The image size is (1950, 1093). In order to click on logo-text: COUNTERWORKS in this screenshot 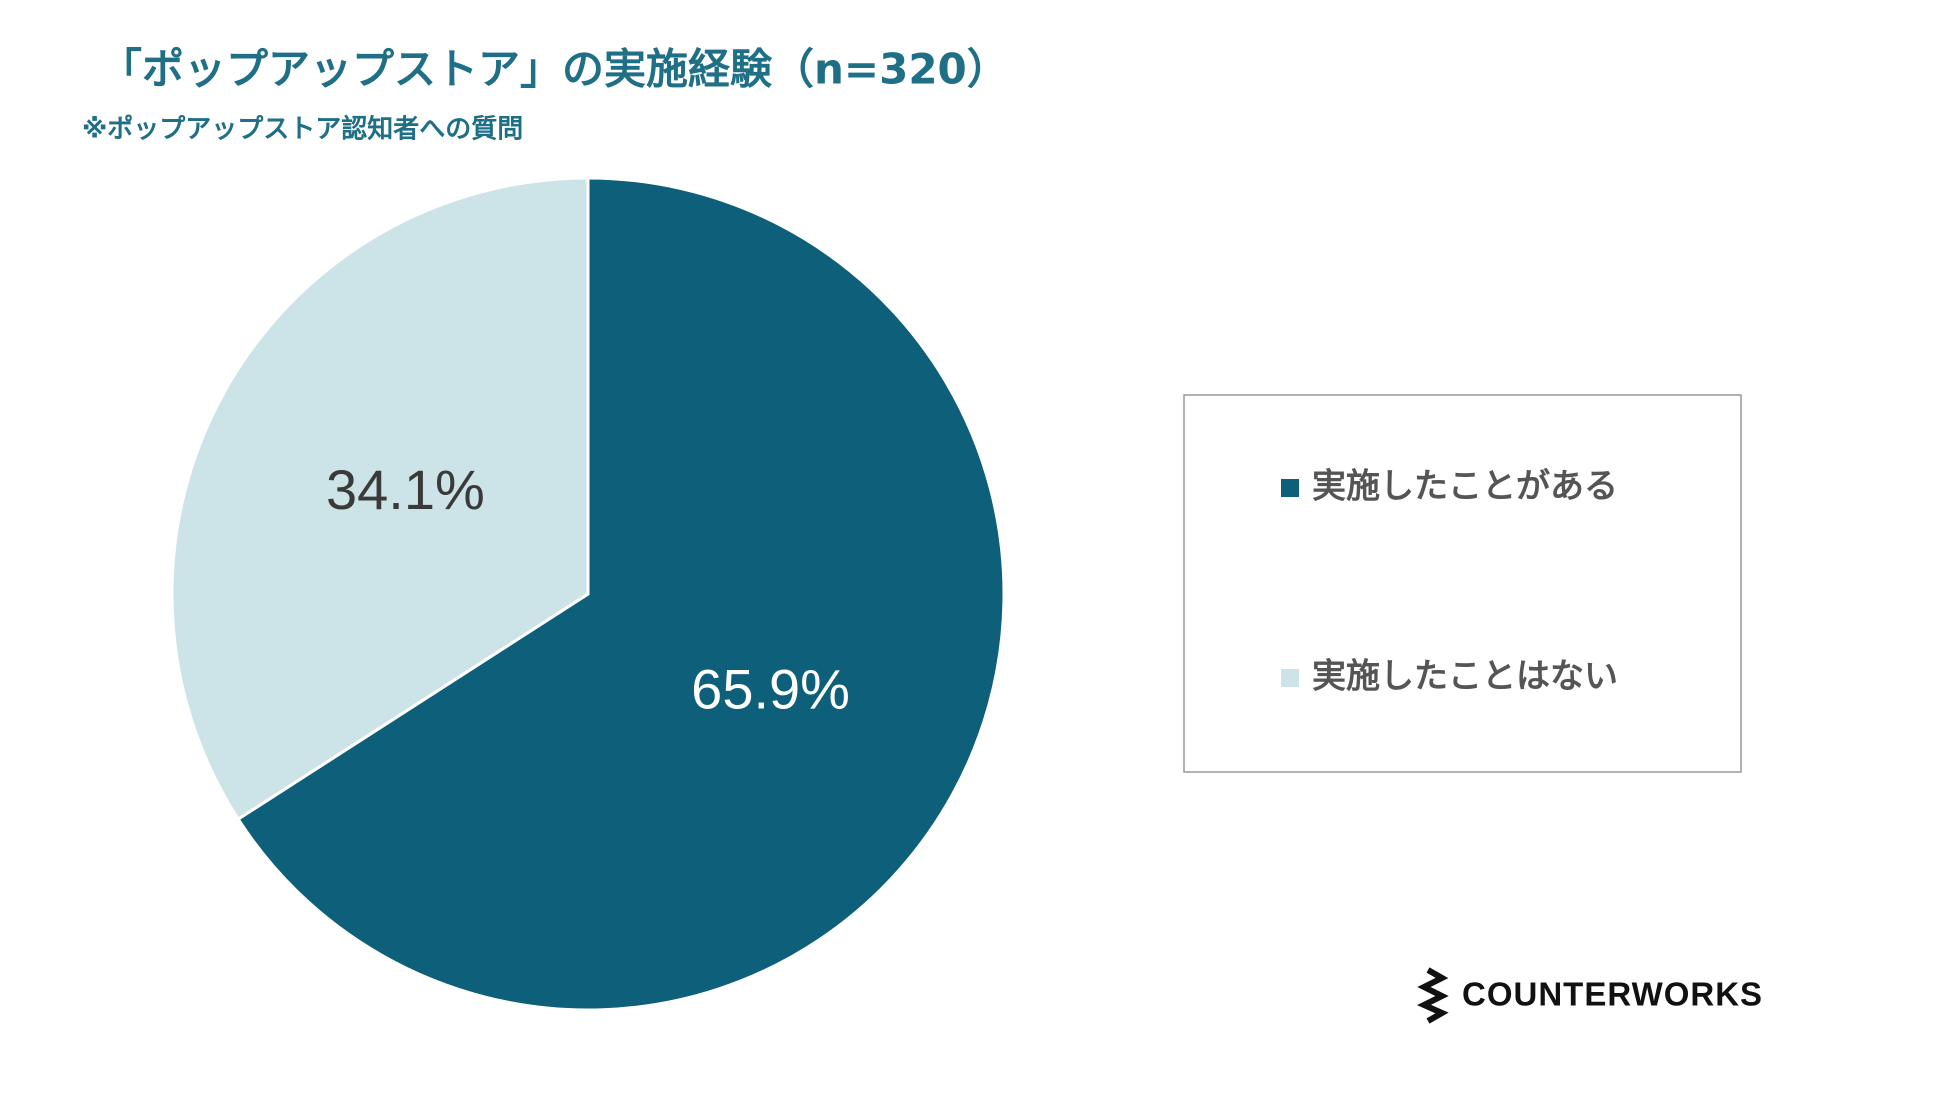, I will do `click(1612, 994)`.